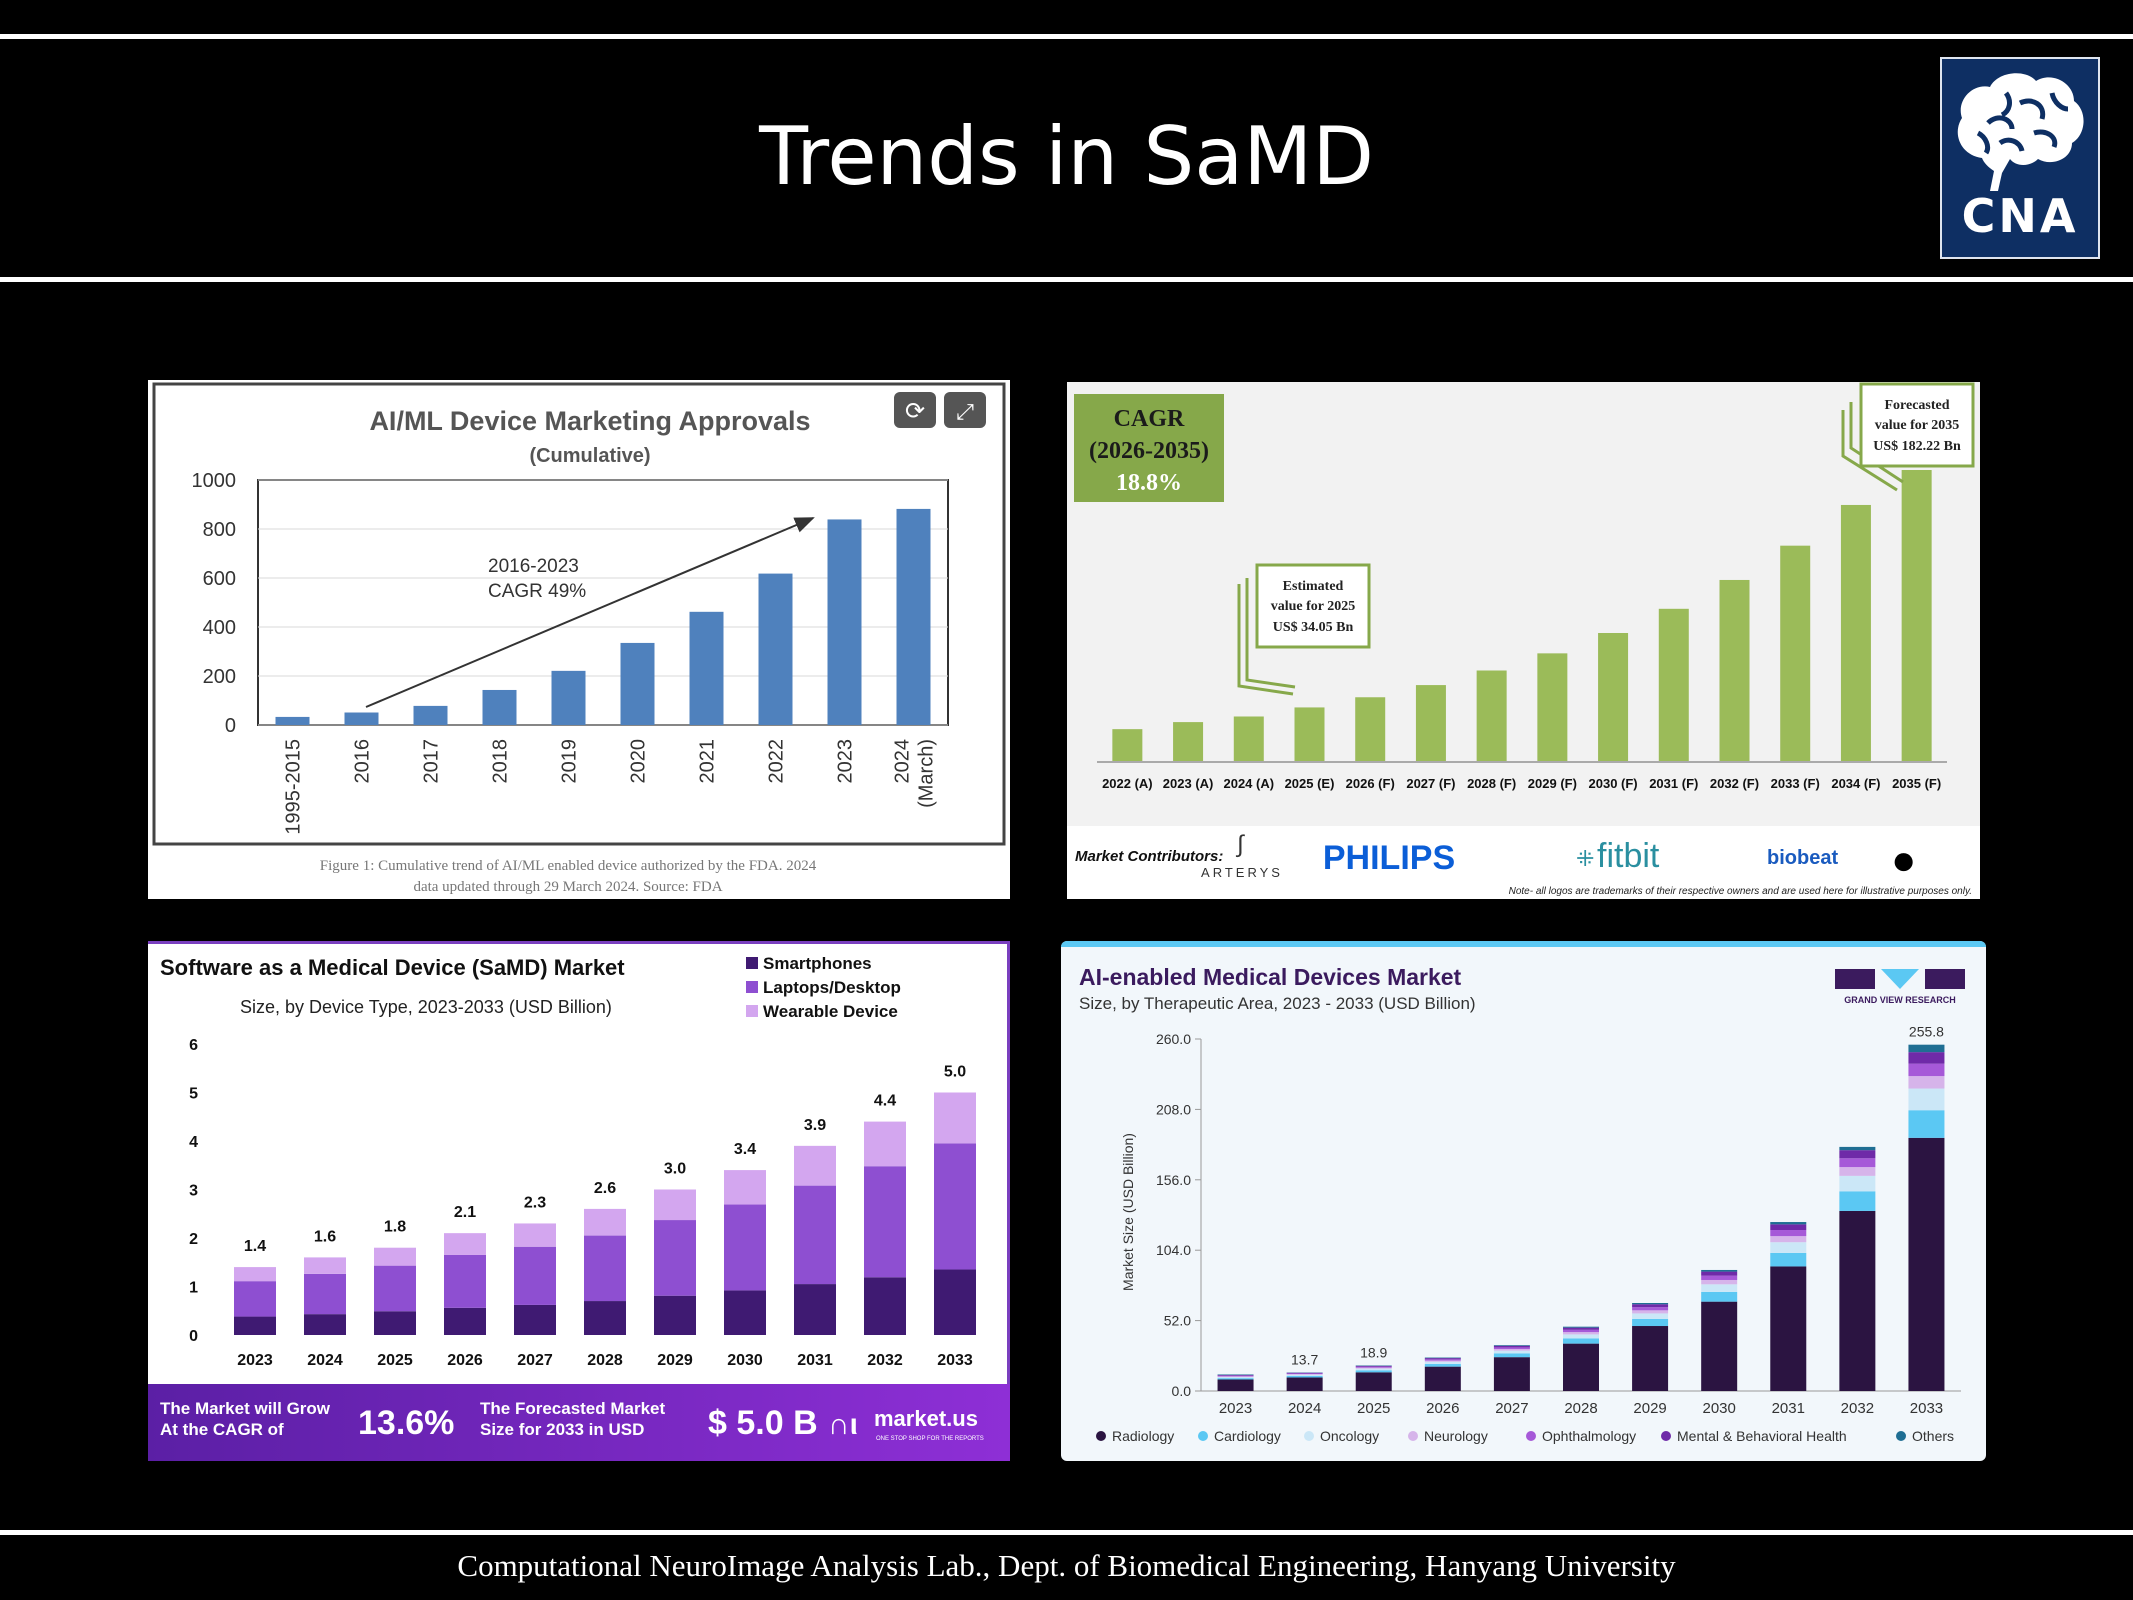  I want to click on y-tick-label: 400, so click(219, 628).